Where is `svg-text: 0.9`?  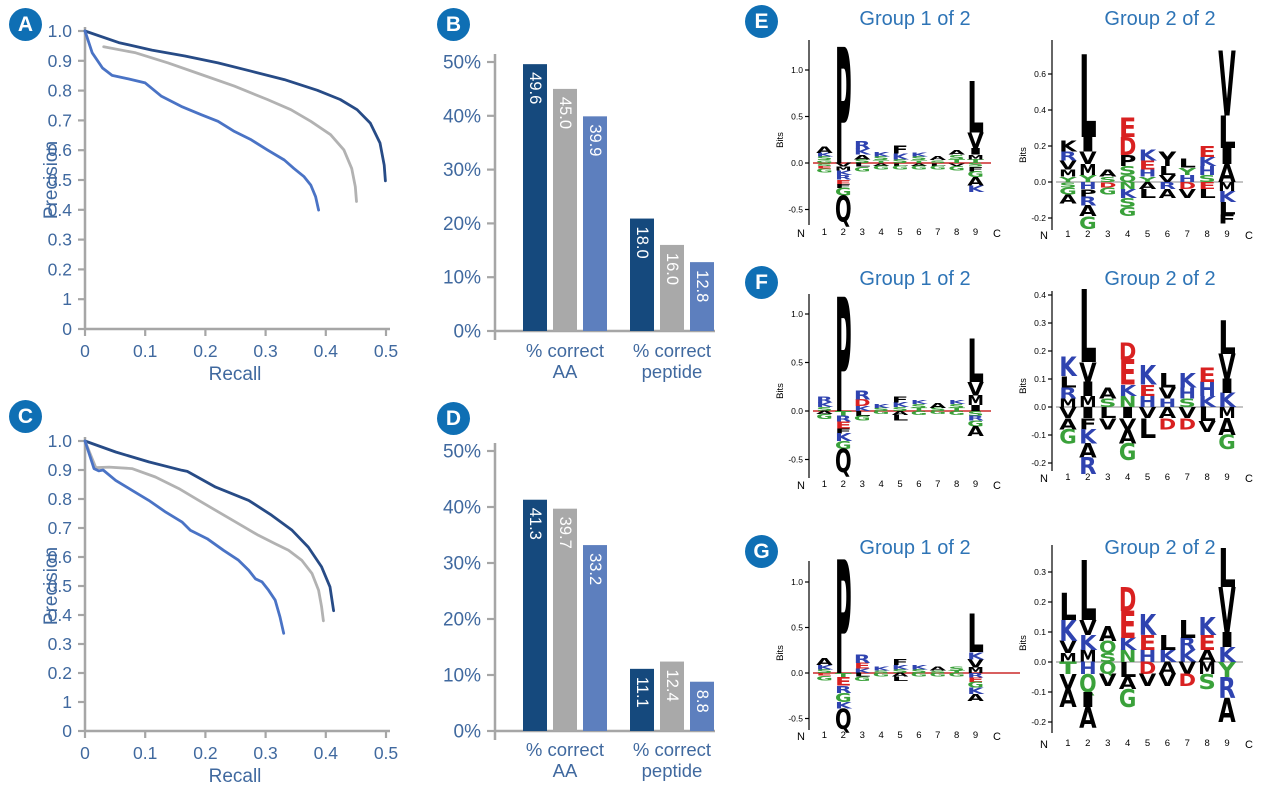
svg-text: 0.9 is located at coordinates (60, 61).